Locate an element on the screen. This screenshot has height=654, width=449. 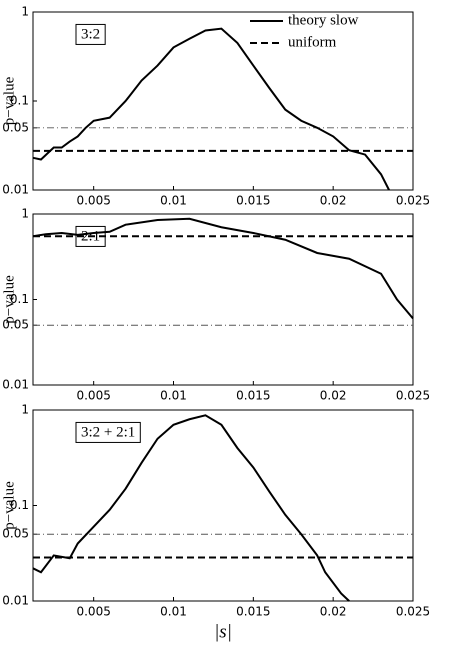
series-line is located at coordinates (223, 268).